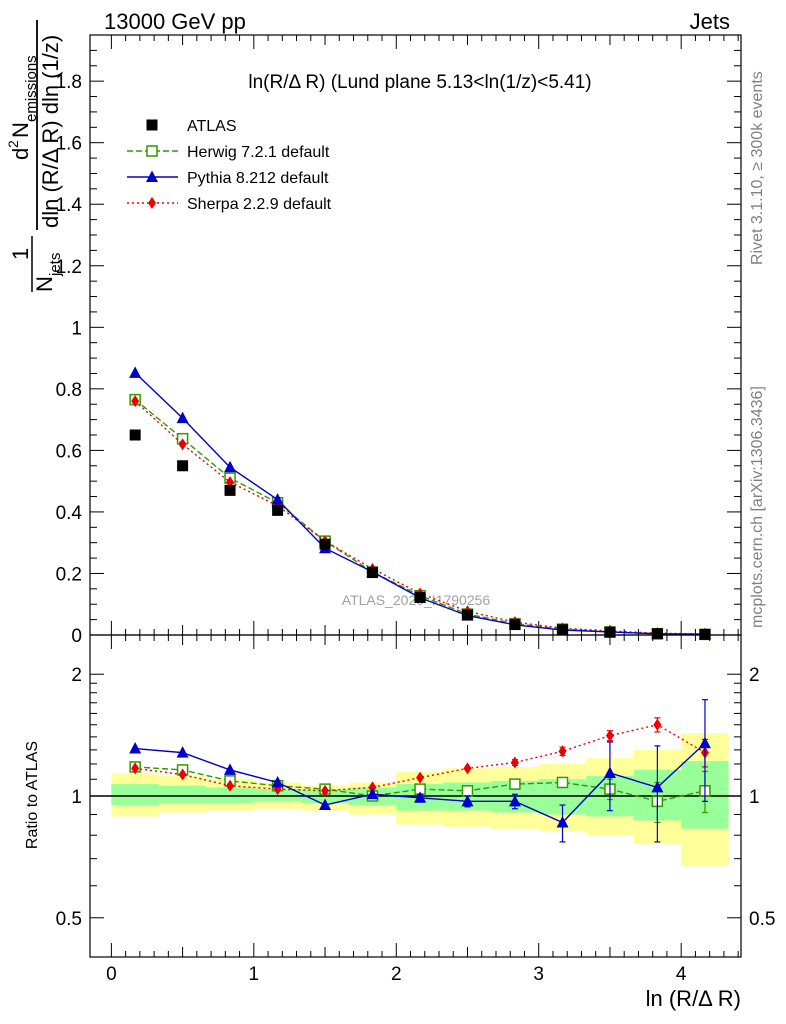 The height and width of the screenshot is (1024, 786). I want to click on ratio-series-sherpa, so click(420, 757).